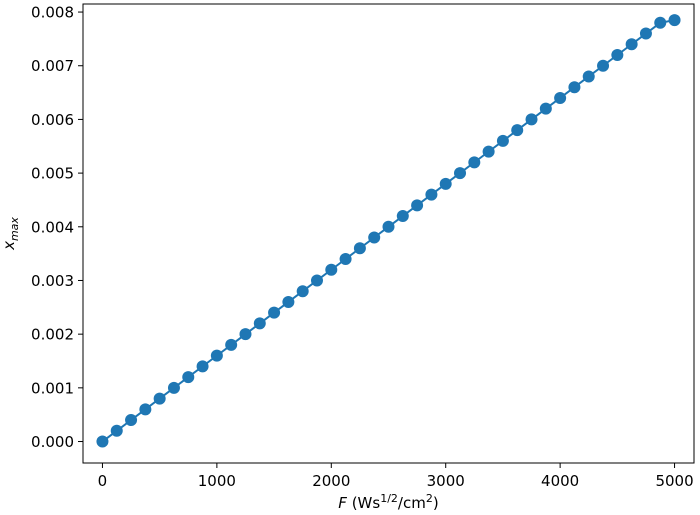  Describe the element at coordinates (560, 481) in the screenshot. I see `x-tick-label: 4000` at that location.